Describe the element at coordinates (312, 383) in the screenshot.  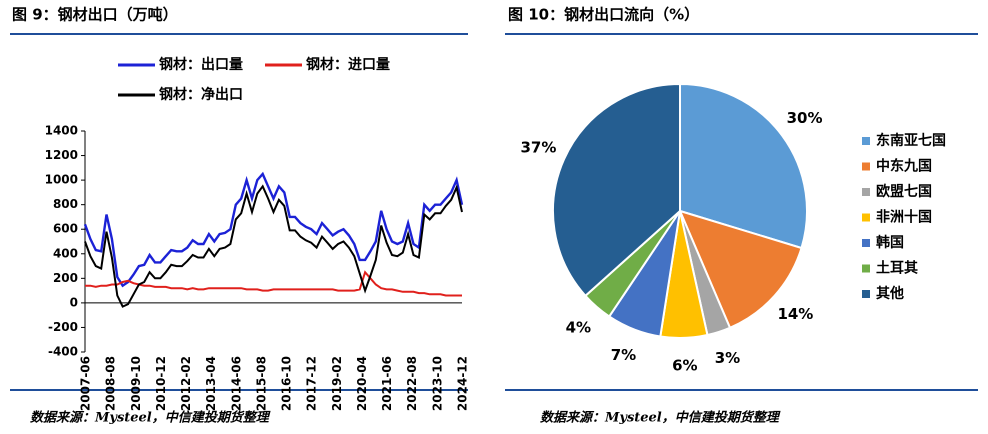
I see `x-tick-label: 2017-12` at that location.